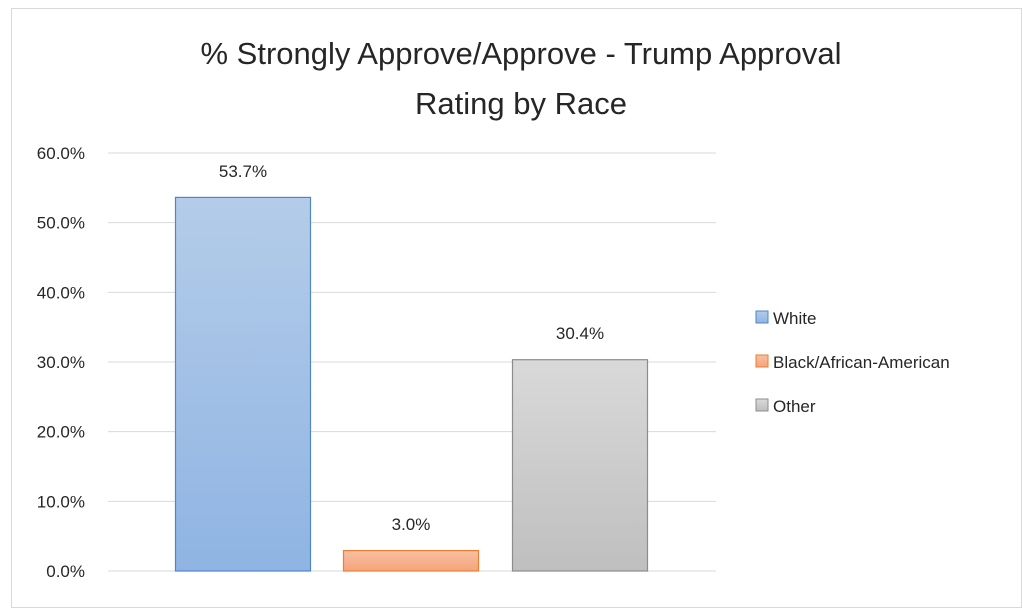  What do you see at coordinates (61, 432) in the screenshot?
I see `y-tick-label: 20.0%` at bounding box center [61, 432].